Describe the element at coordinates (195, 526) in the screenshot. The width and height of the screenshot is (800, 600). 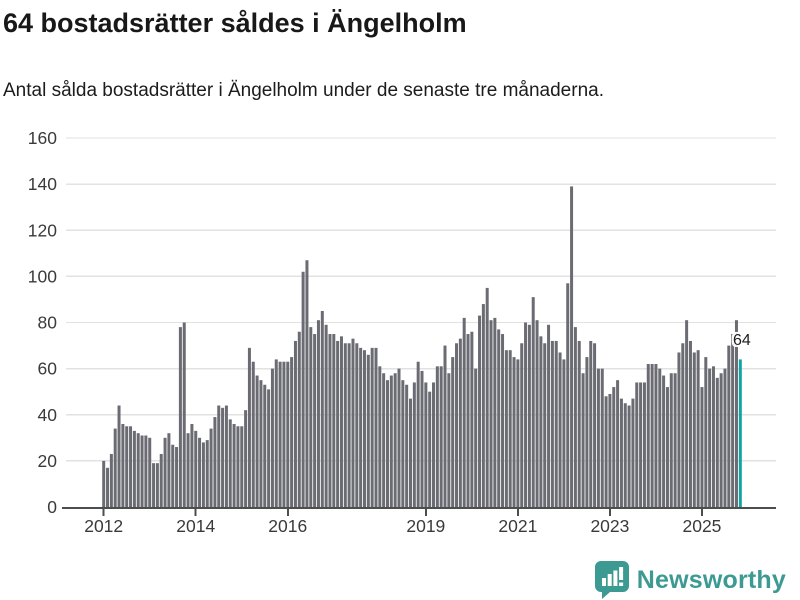
I see `x-axis-label: 2014` at that location.